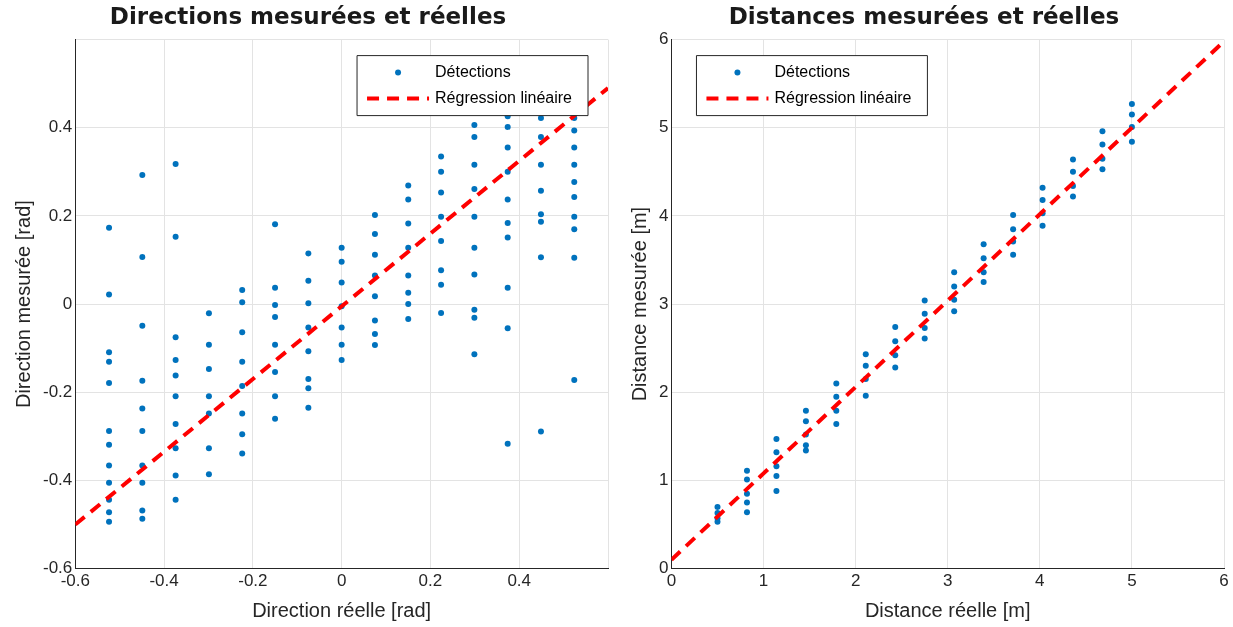 The height and width of the screenshot is (627, 1233). I want to click on x-tick-label: -0.4, so click(164, 581).